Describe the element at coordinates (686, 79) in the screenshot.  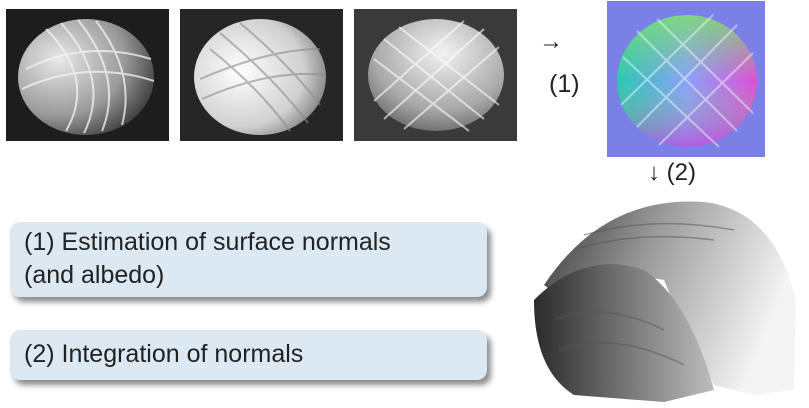
I see `normal-map-image` at that location.